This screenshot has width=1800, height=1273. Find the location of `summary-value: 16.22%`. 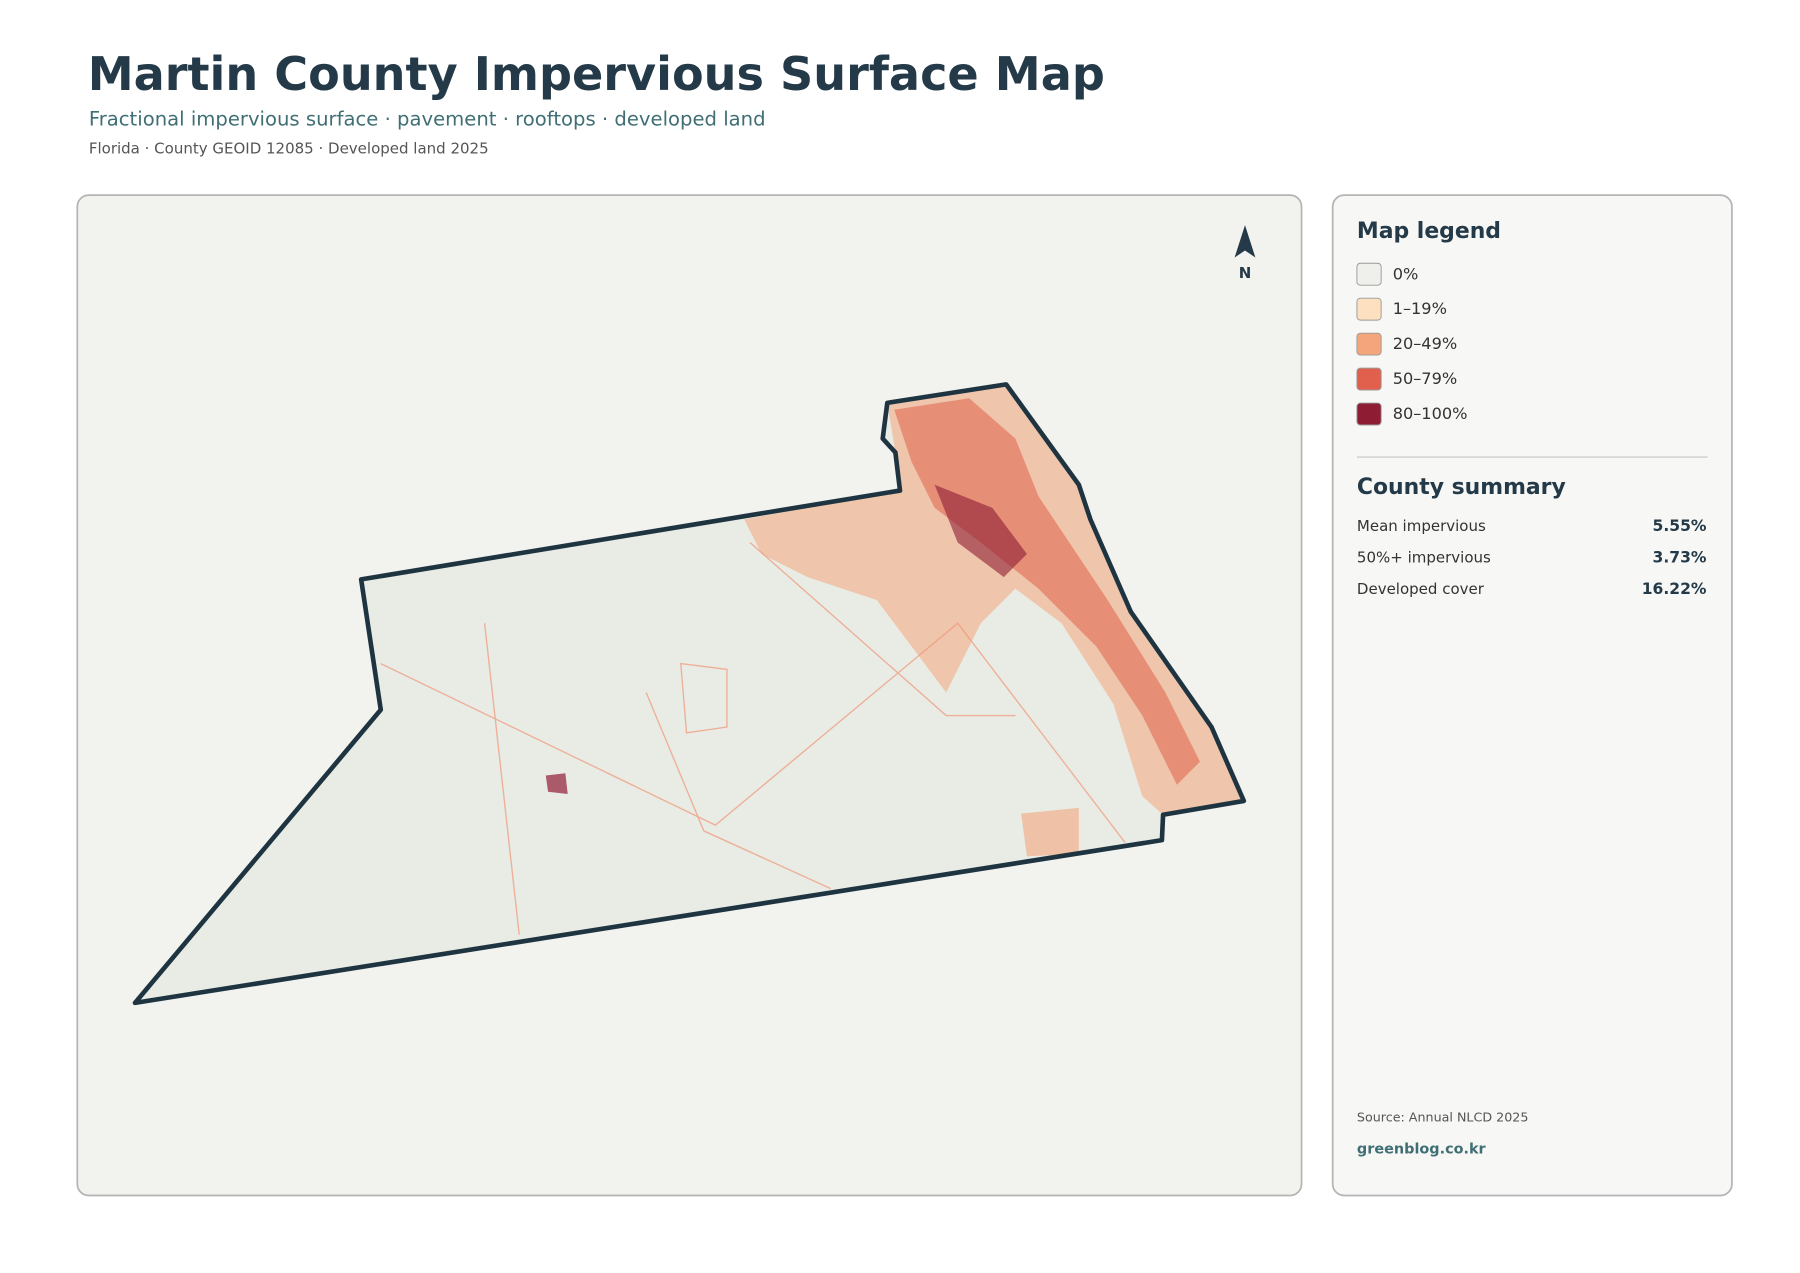

summary-value: 16.22% is located at coordinates (1674, 589).